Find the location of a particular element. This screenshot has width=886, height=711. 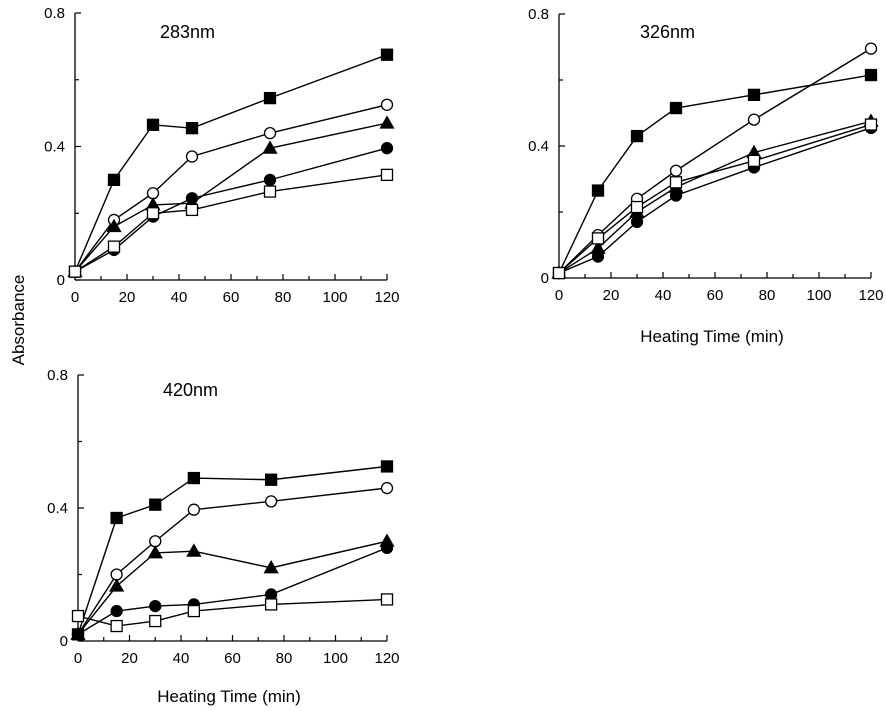

panel-title: 420nm is located at coordinates (190, 390).